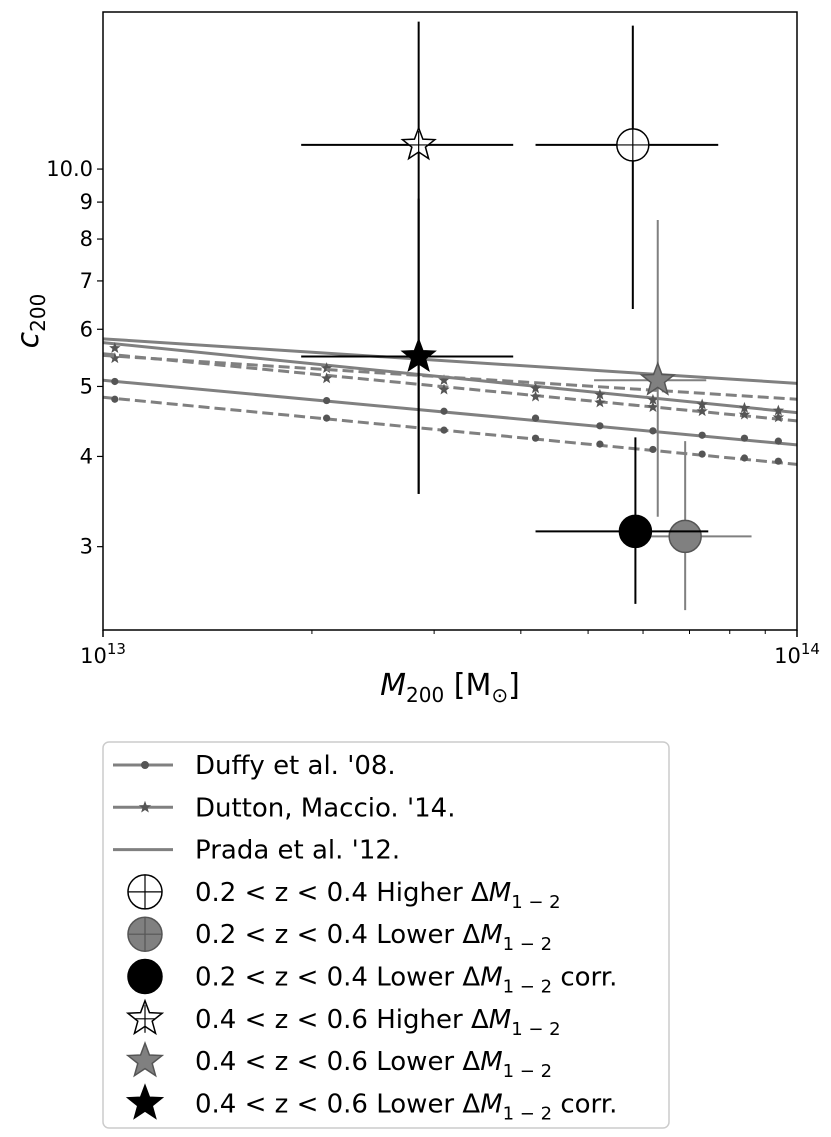 Image resolution: width=831 pixels, height=1137 pixels. Describe the element at coordinates (86, 329) in the screenshot. I see `y-tick-label-4: 6` at that location.